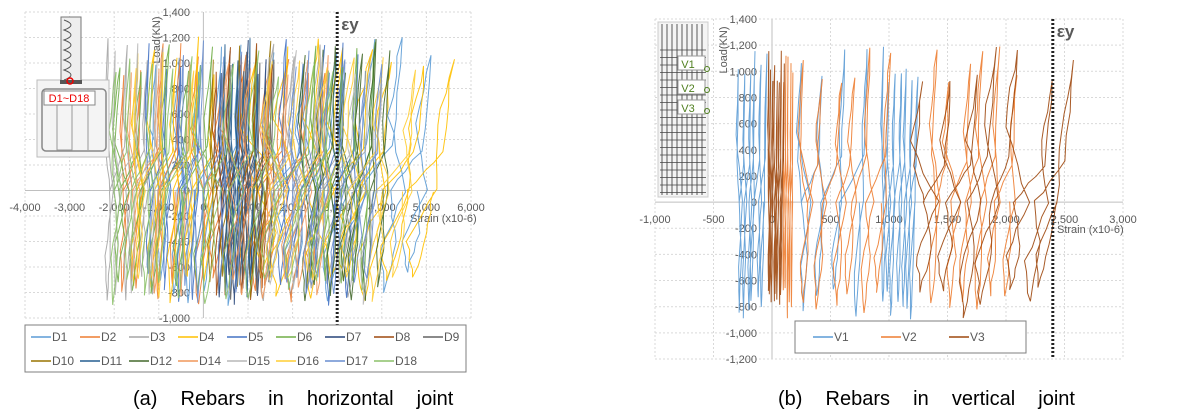  What do you see at coordinates (305, 337) in the screenshot?
I see `legend-label-D6: D6` at bounding box center [305, 337].